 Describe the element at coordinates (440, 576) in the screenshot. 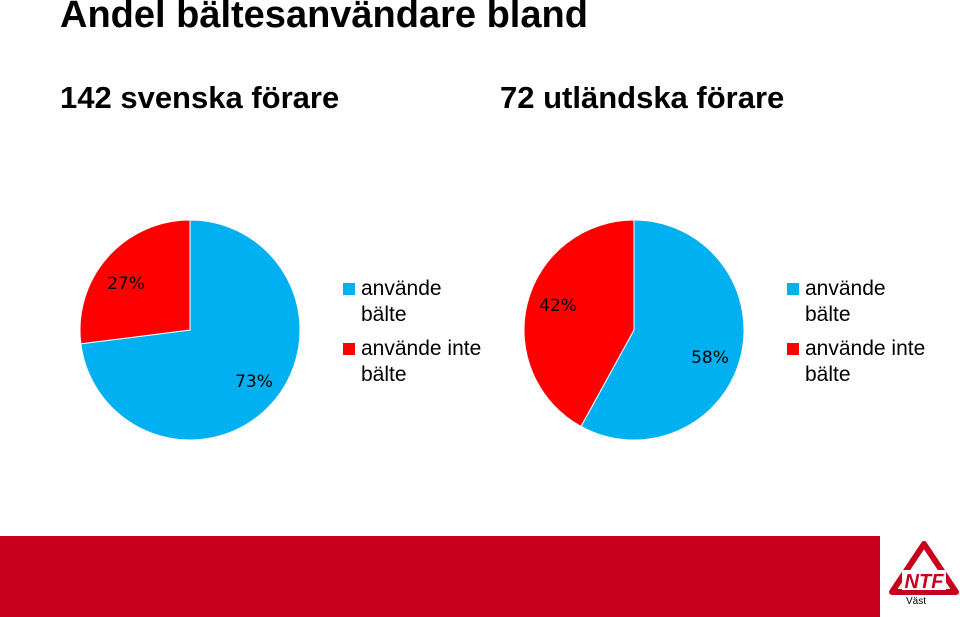

I see `footer-bar` at that location.